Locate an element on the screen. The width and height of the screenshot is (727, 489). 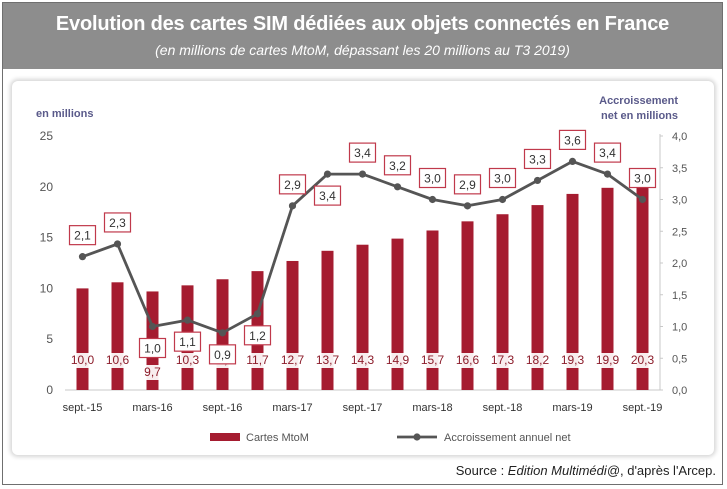
bar-data-label: 10,3 is located at coordinates (188, 360).